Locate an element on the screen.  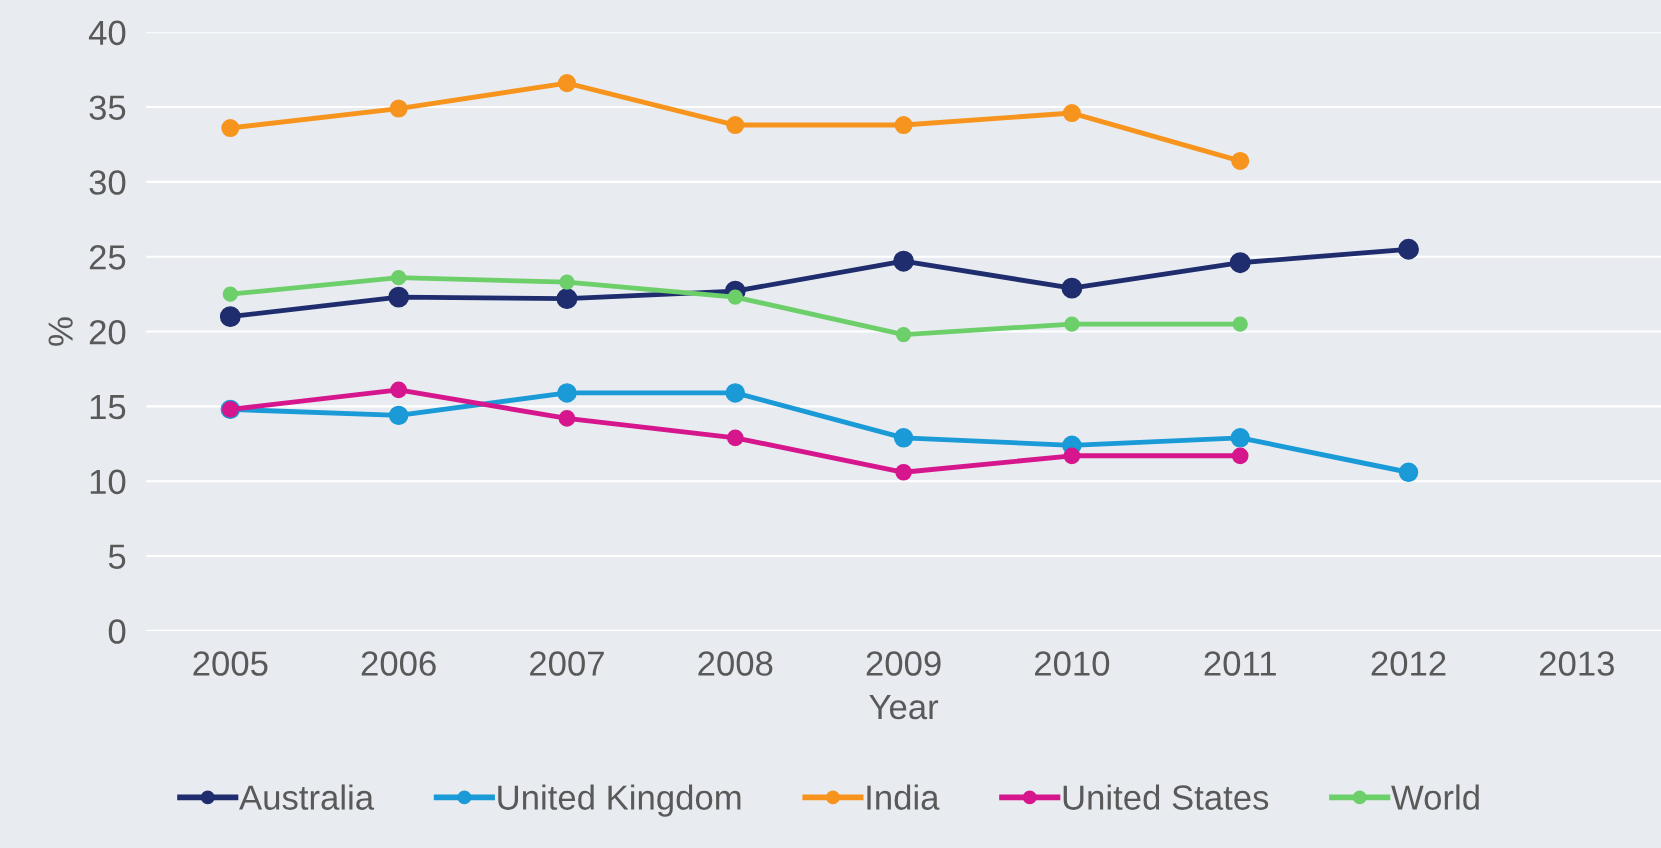
y-tick-label: 40 is located at coordinates (107, 33).